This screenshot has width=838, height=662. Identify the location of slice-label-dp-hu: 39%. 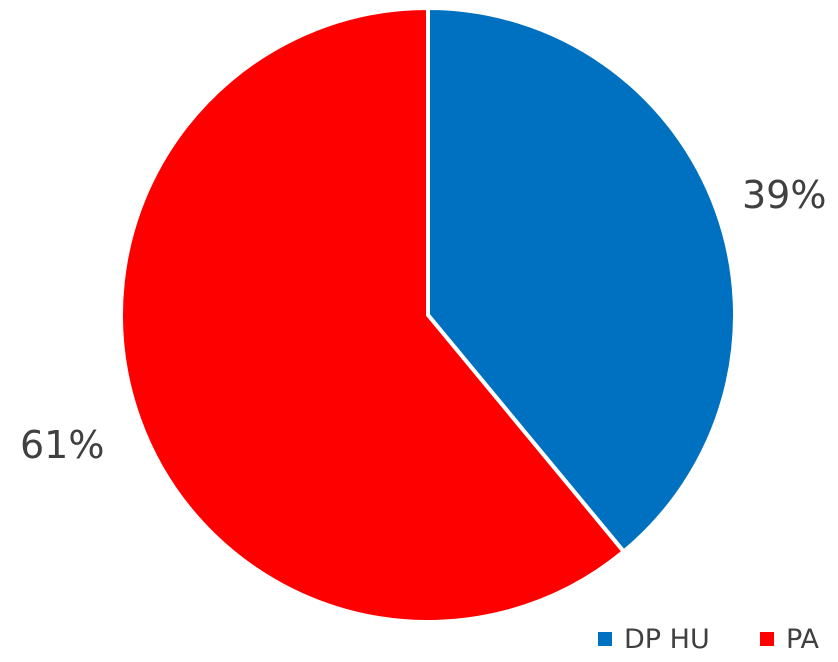
(784, 195).